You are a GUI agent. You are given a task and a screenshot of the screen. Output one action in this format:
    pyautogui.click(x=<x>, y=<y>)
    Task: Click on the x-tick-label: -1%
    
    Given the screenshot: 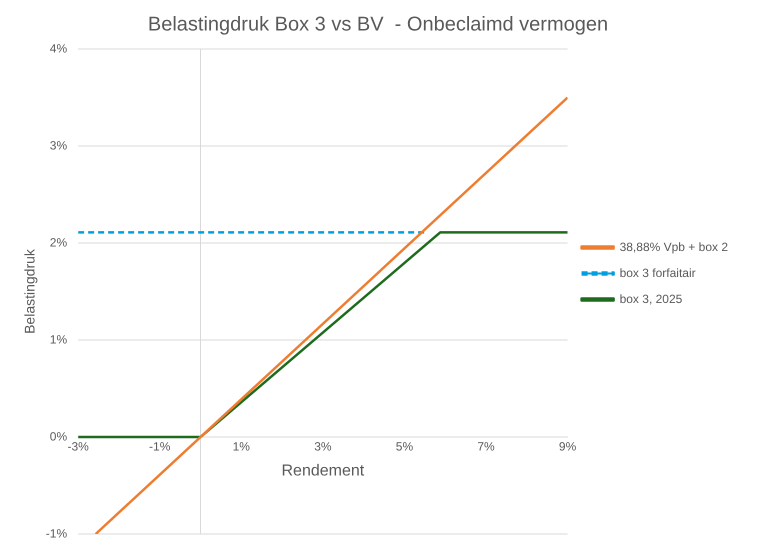 What is the action you would take?
    pyautogui.click(x=160, y=447)
    